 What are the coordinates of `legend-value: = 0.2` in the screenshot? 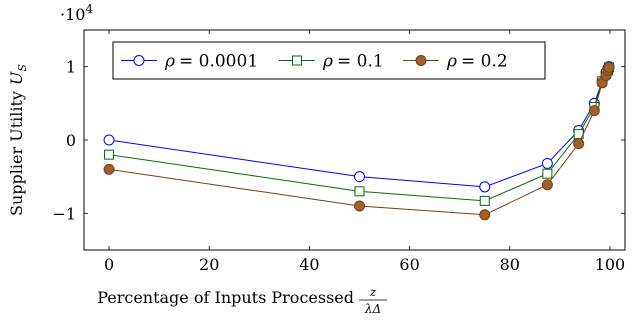 It's located at (484, 62).